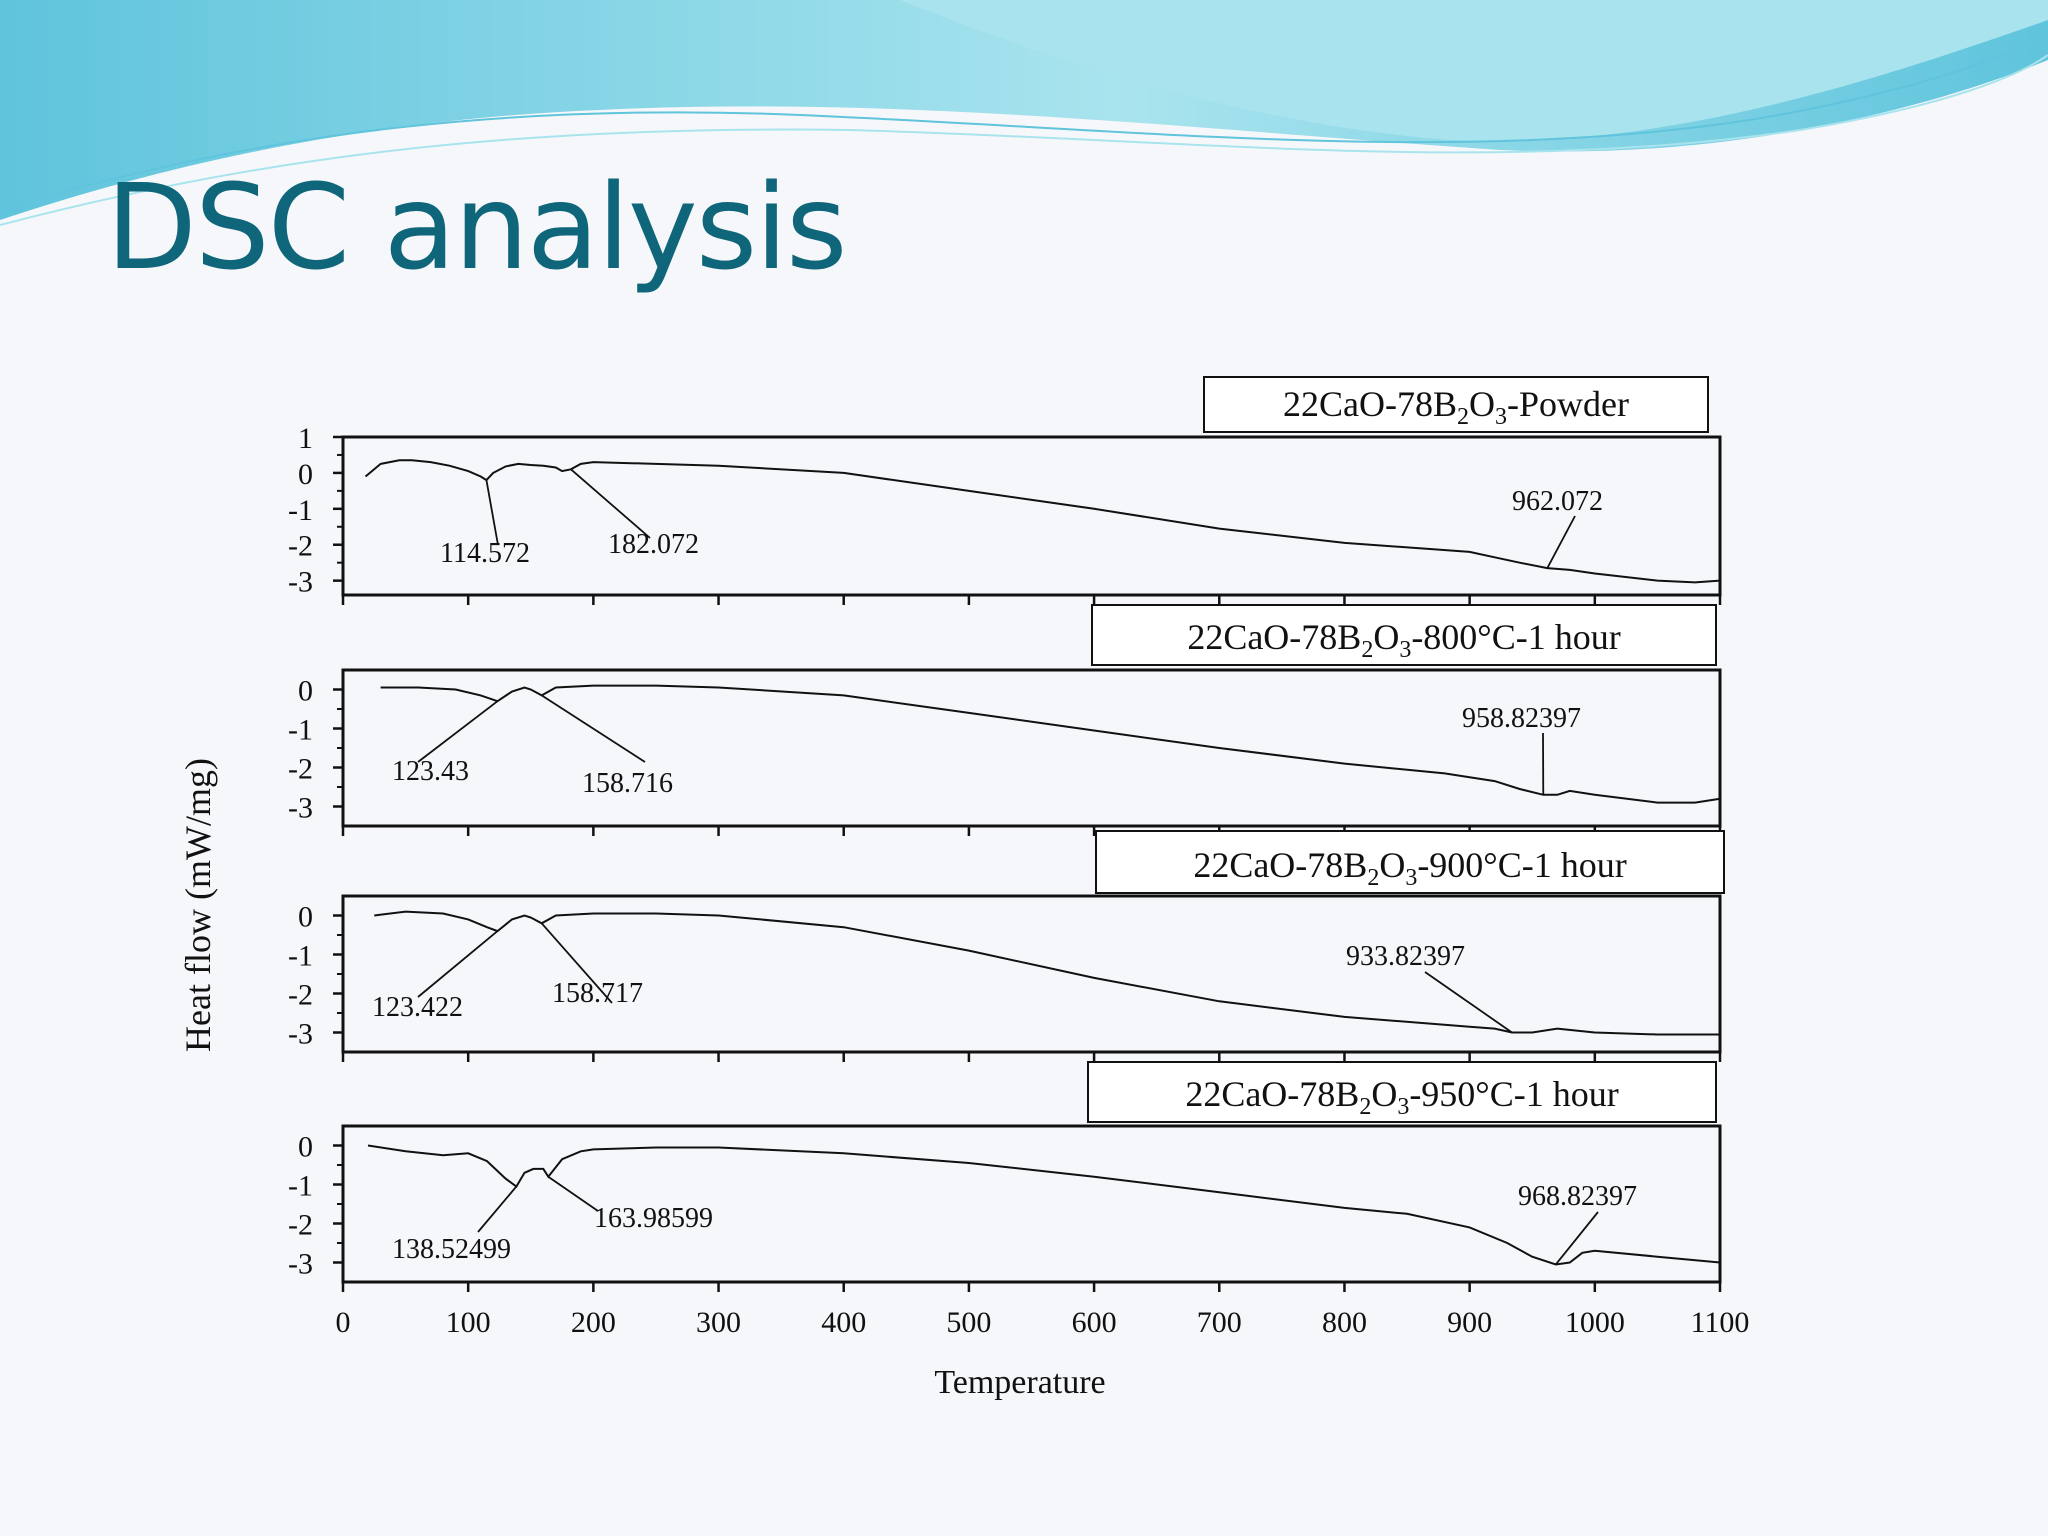  I want to click on sample-label: 22CaO-78B2O3-800°C-1 hour, so click(1403, 640).